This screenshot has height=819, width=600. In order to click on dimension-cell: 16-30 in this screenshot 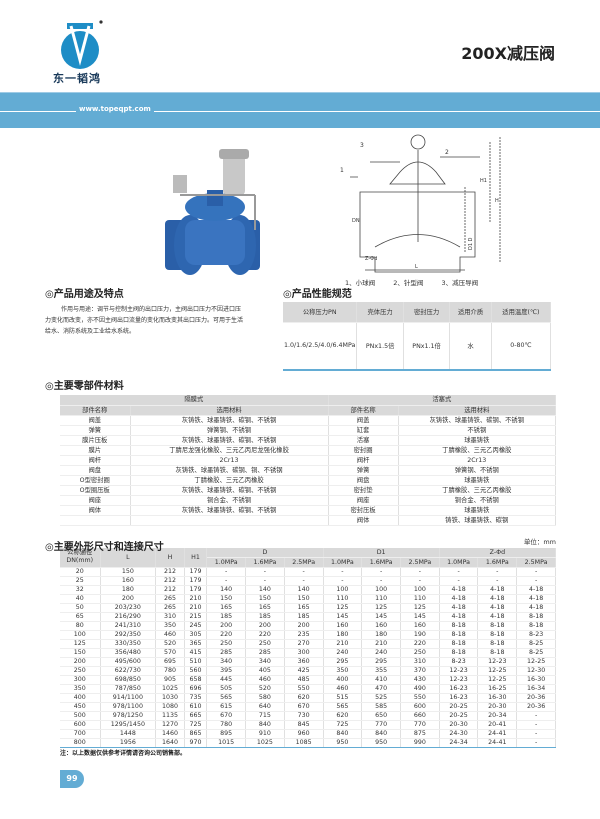, I will do `click(497, 698)`.